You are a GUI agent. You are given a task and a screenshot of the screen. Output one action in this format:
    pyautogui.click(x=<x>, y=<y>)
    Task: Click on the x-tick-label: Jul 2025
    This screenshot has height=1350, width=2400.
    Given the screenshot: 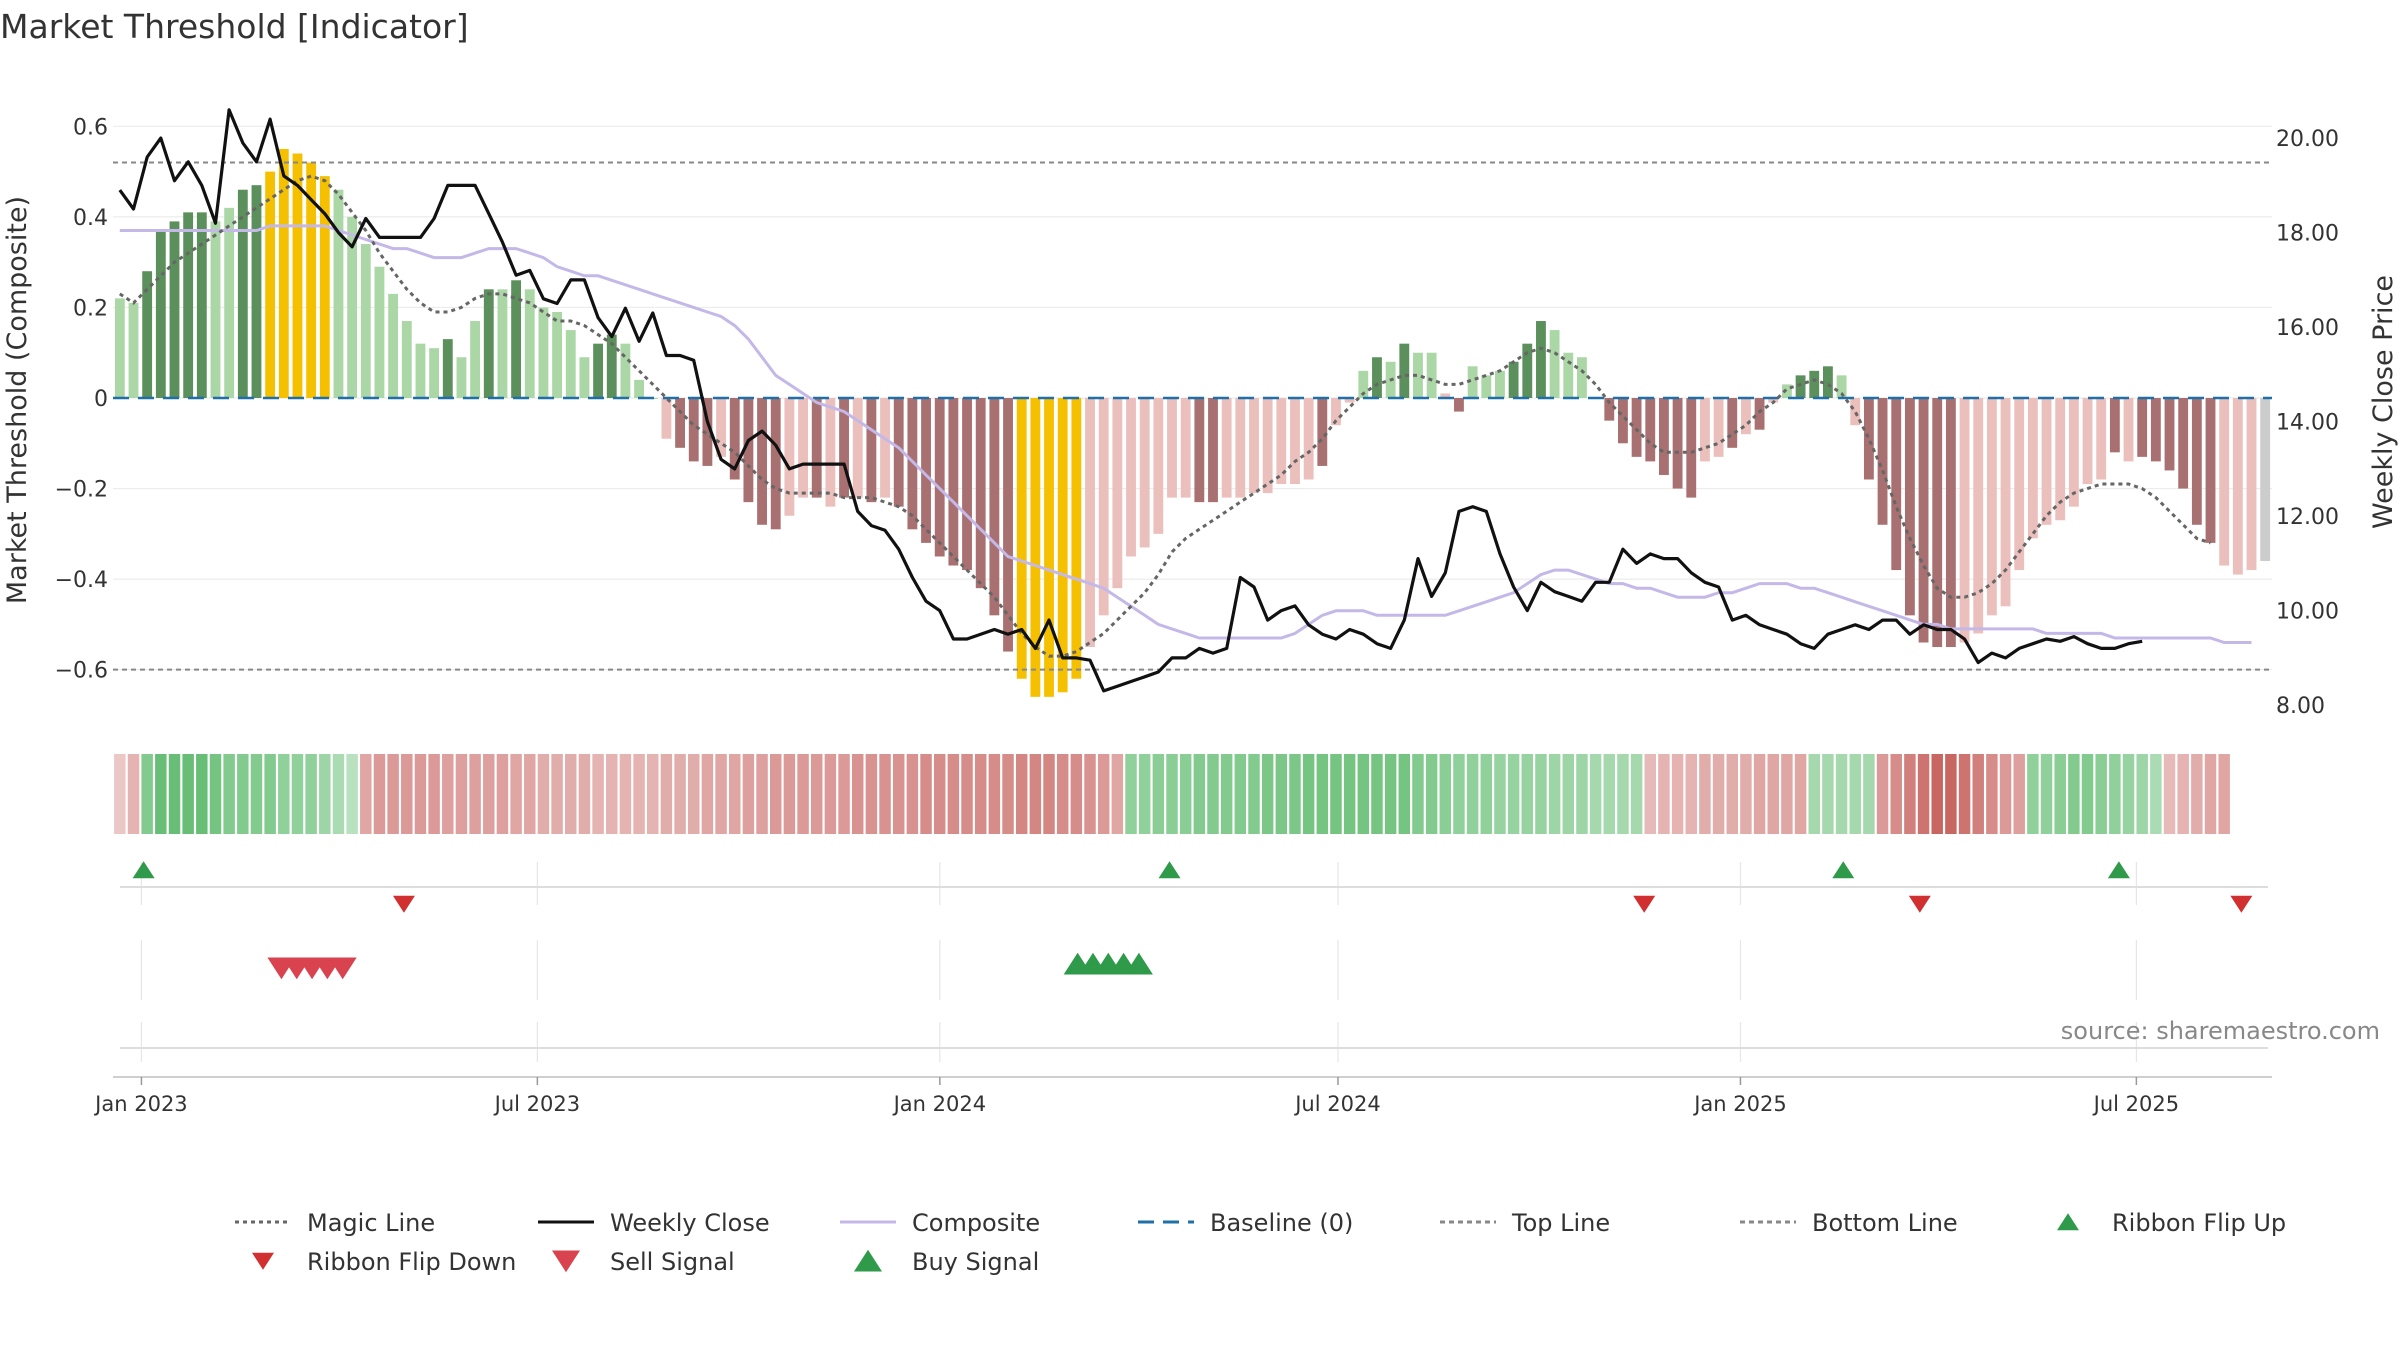 What is the action you would take?
    pyautogui.click(x=2135, y=1104)
    